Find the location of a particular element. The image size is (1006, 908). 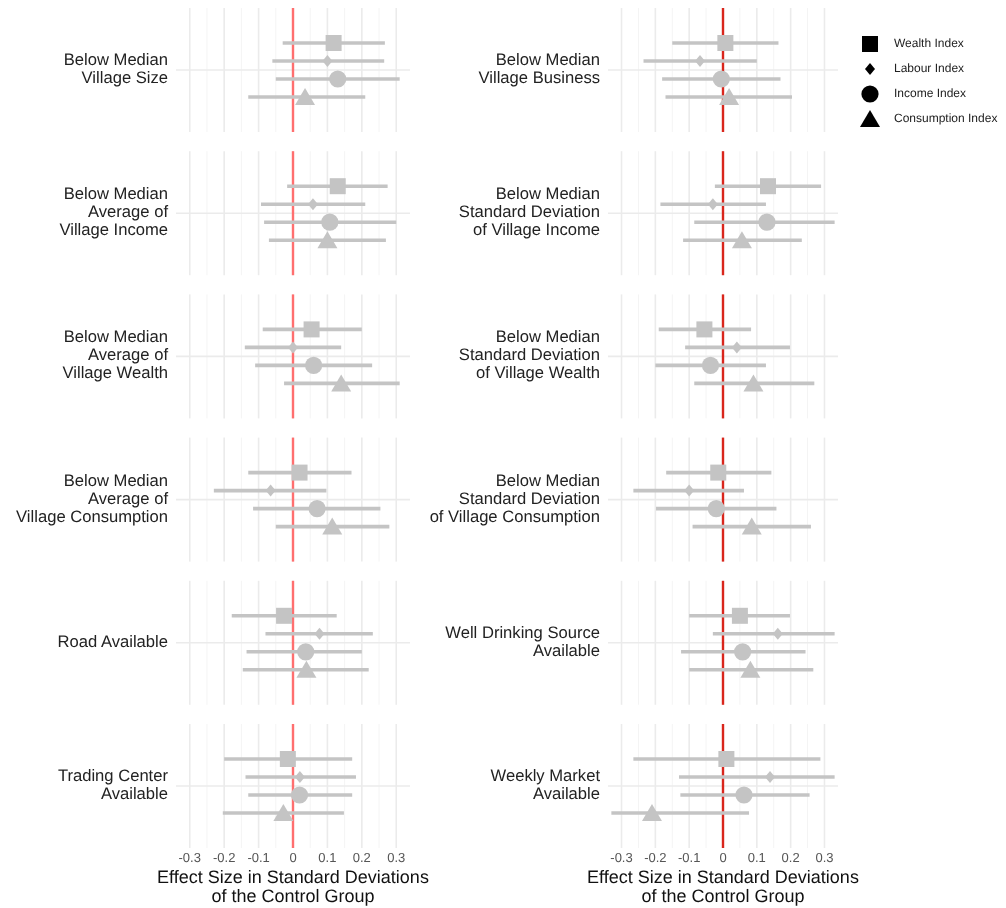

y-tick-label: Well Drinking Source Available is located at coordinates (523, 641).